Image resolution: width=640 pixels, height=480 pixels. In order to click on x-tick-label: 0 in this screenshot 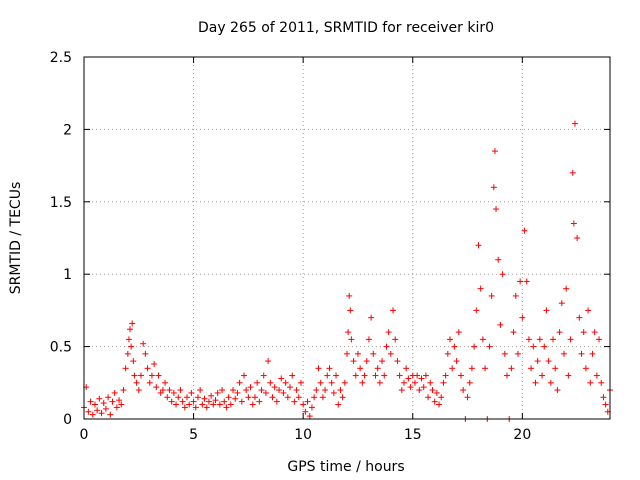, I will do `click(84, 435)`.